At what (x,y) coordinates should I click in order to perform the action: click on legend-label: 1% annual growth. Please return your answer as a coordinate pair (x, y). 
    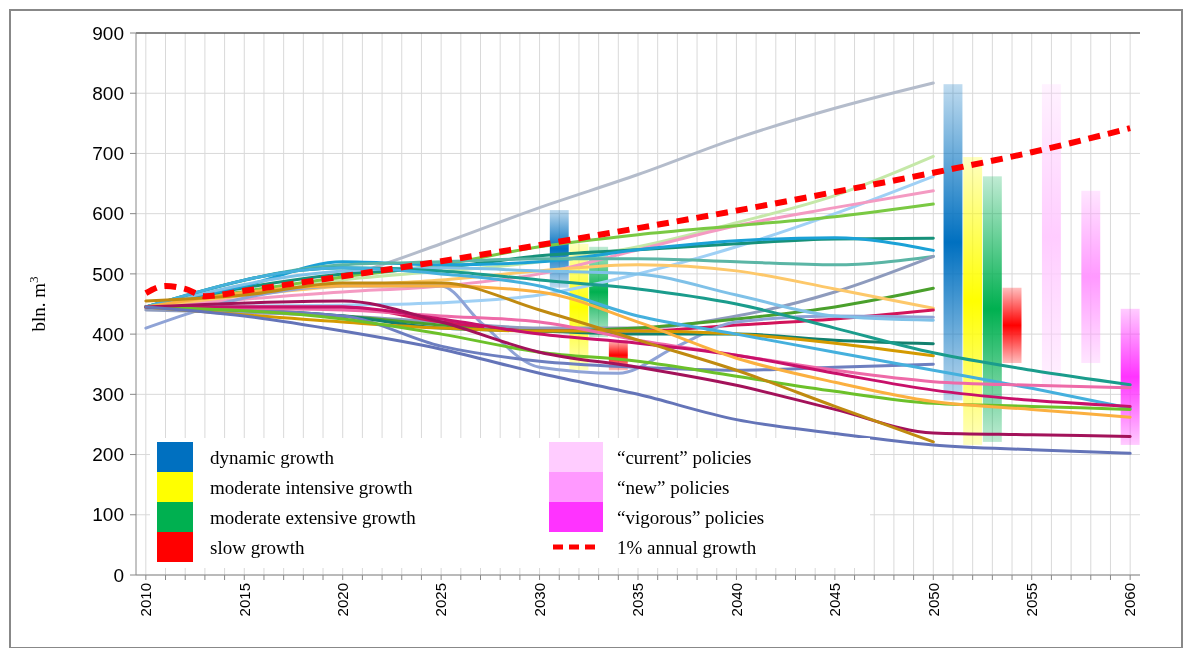
    Looking at the image, I should click on (687, 547).